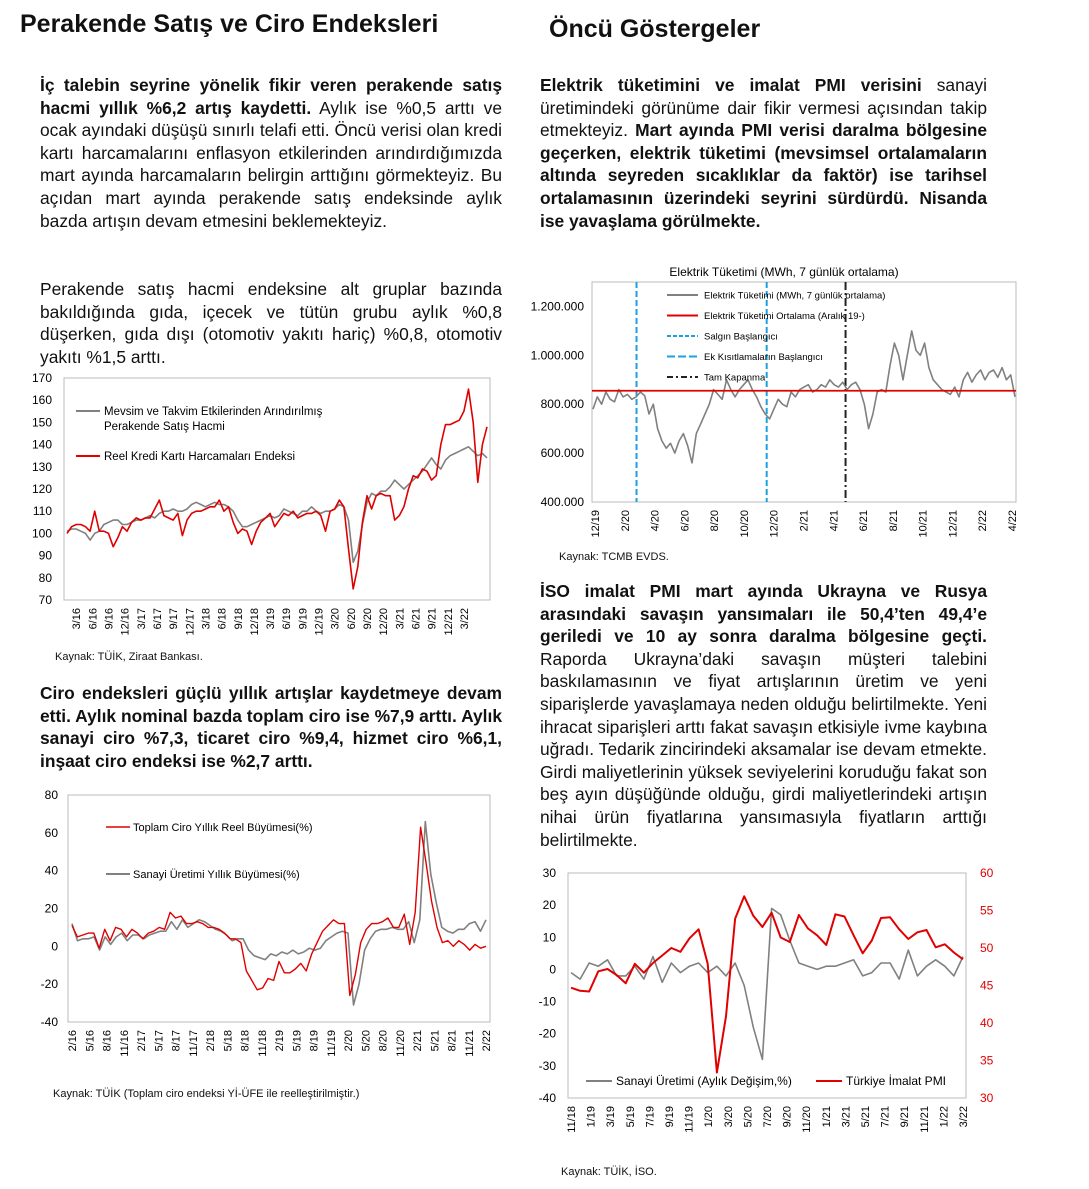 The height and width of the screenshot is (1189, 1089). What do you see at coordinates (52, 871) in the screenshot?
I see `y-tick-label: 40` at bounding box center [52, 871].